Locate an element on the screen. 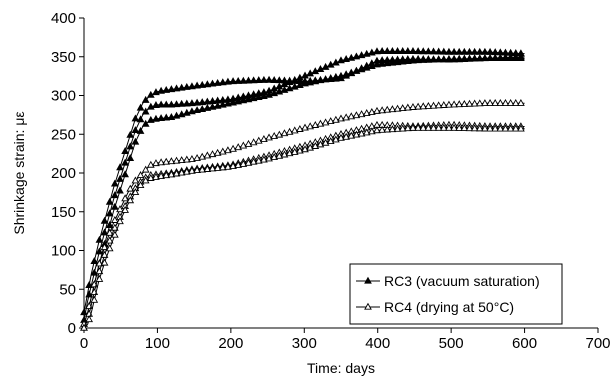  y-tick-label: 100 is located at coordinates (63, 251).